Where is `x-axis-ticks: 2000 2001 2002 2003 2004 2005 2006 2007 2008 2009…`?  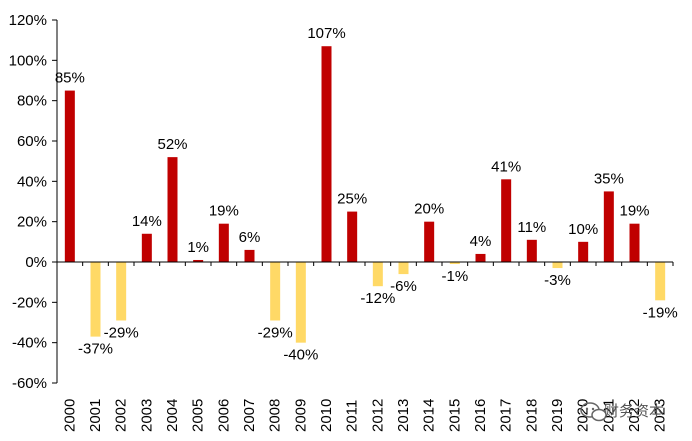 x-axis-ticks: 2000 2001 2002 2003 2004 2005 2006 2007 2008 2009… is located at coordinates (364, 415).